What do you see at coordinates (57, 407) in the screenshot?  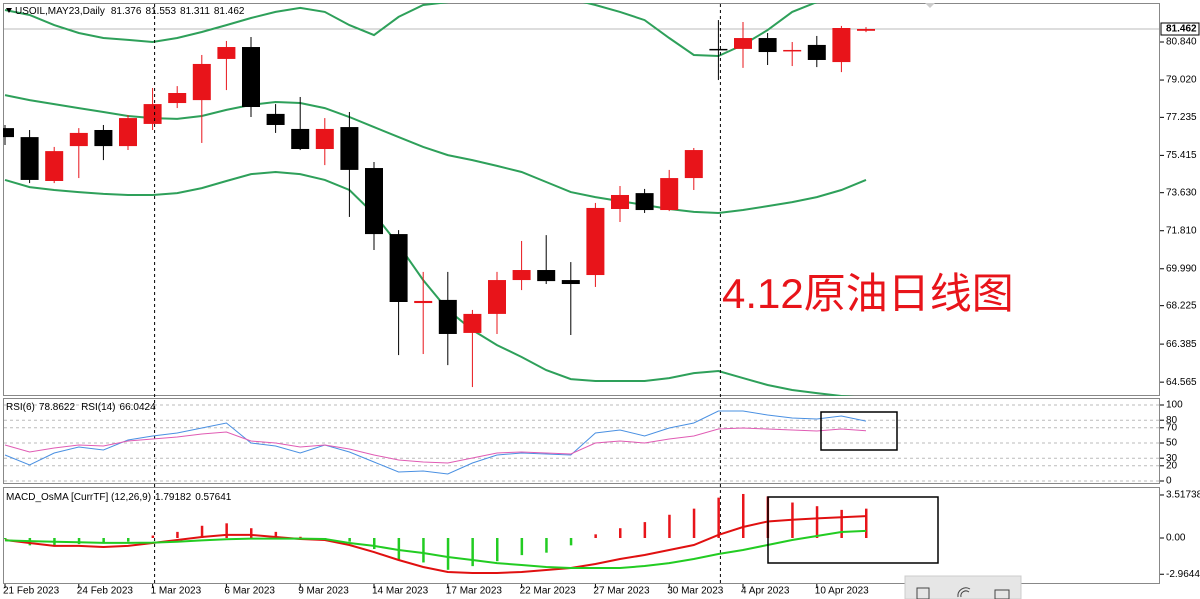 I see `legend-value: 78.8622` at bounding box center [57, 407].